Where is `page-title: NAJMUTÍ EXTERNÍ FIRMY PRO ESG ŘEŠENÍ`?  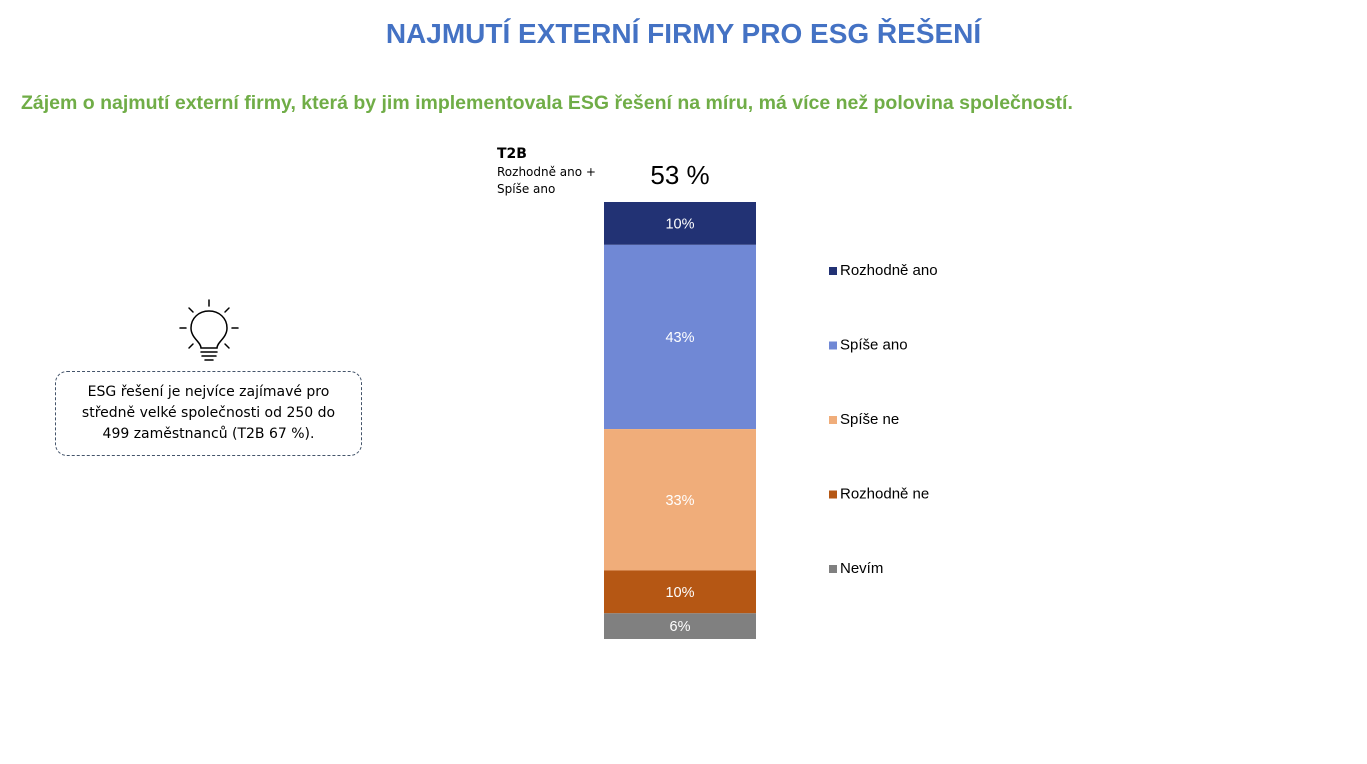
page-title: NAJMUTÍ EXTERNÍ FIRMY PRO ESG ŘEŠENÍ is located at coordinates (683, 33).